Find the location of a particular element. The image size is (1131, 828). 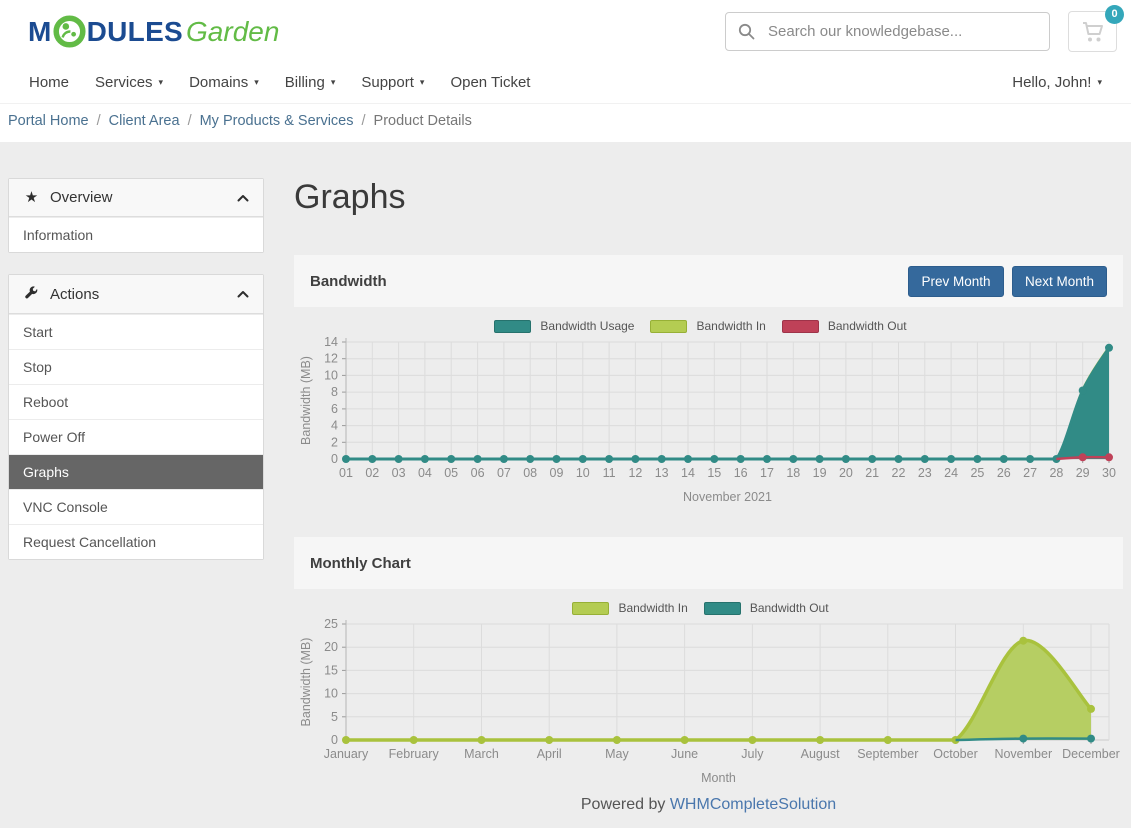

globe-gear-icon is located at coordinates (69, 31).